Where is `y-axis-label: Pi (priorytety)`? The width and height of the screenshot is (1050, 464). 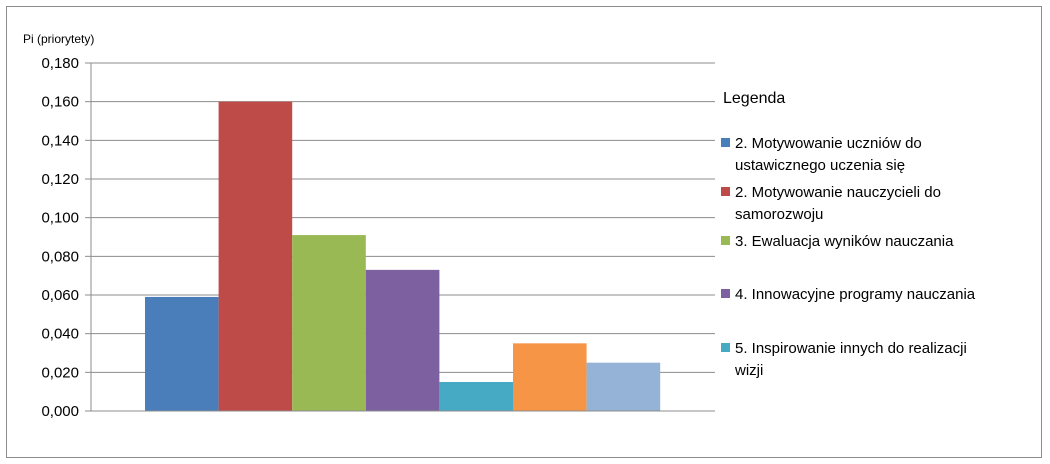
y-axis-label: Pi (priorytety) is located at coordinates (58, 39).